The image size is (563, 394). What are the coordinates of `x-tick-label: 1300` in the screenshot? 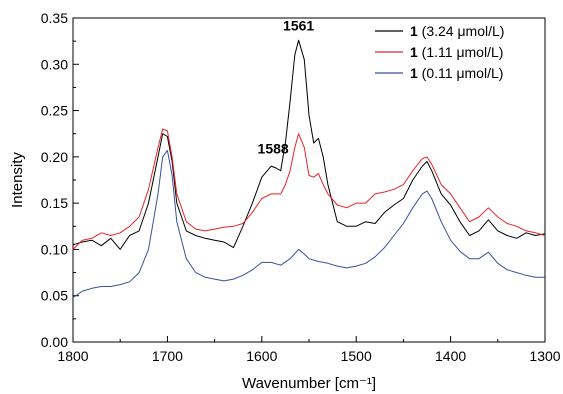 It's located at (544, 356).